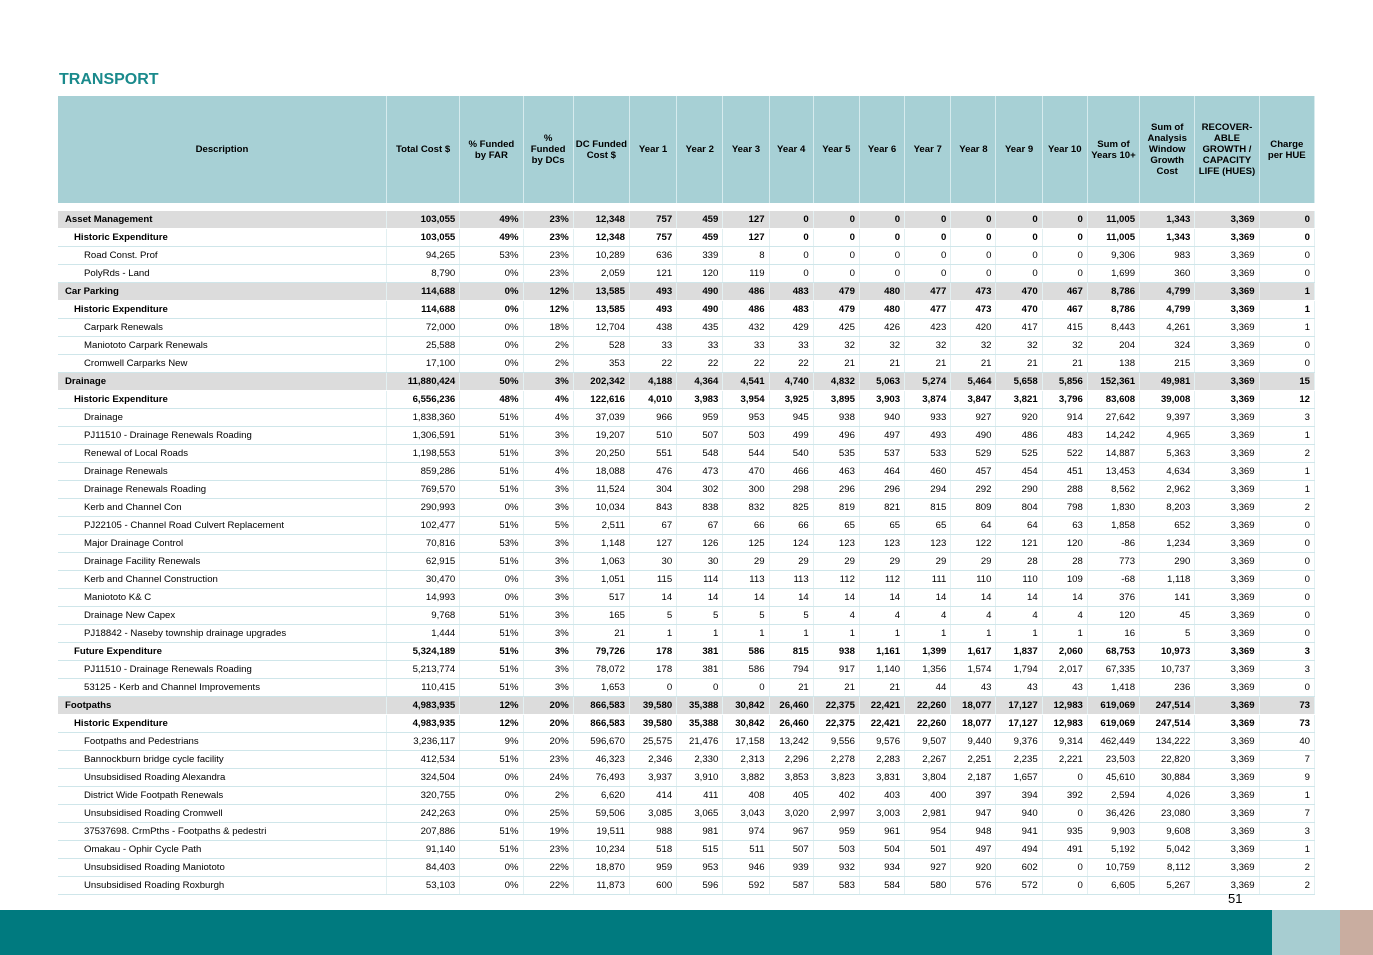  Describe the element at coordinates (601, 399) in the screenshot. I see `table-cell: 122,616` at that location.